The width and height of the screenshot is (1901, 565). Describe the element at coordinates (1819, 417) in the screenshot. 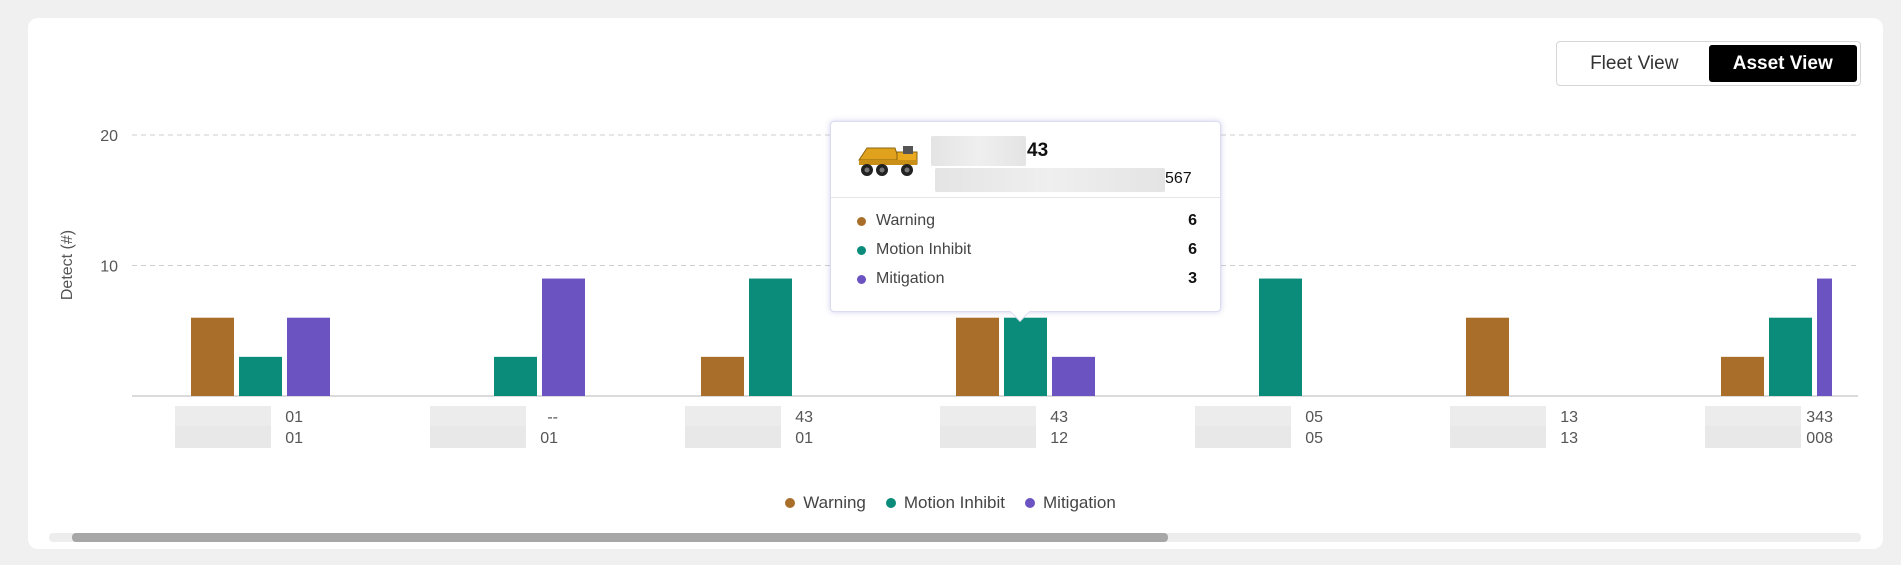

I see `x-tick-label-line1: 343` at that location.